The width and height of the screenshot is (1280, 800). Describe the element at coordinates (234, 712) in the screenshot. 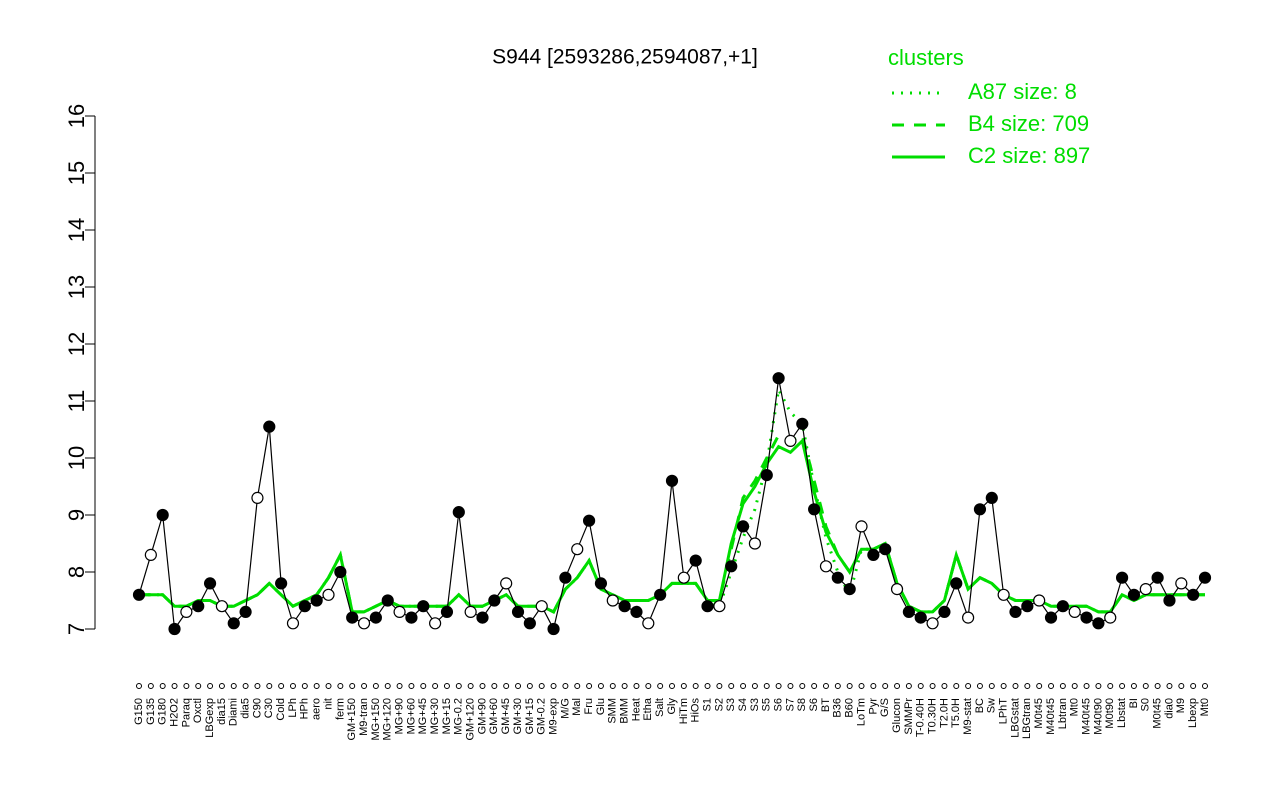

I see `x-tick-label: Diami` at that location.